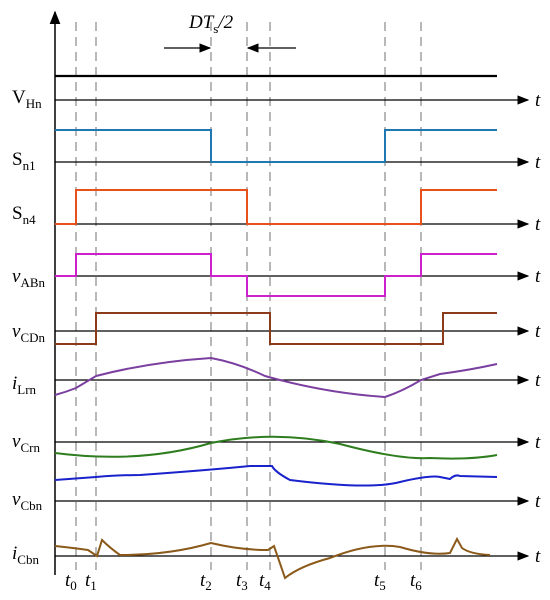  What do you see at coordinates (215, 28) in the screenshot?
I see `annotation-subscript: s` at bounding box center [215, 28].